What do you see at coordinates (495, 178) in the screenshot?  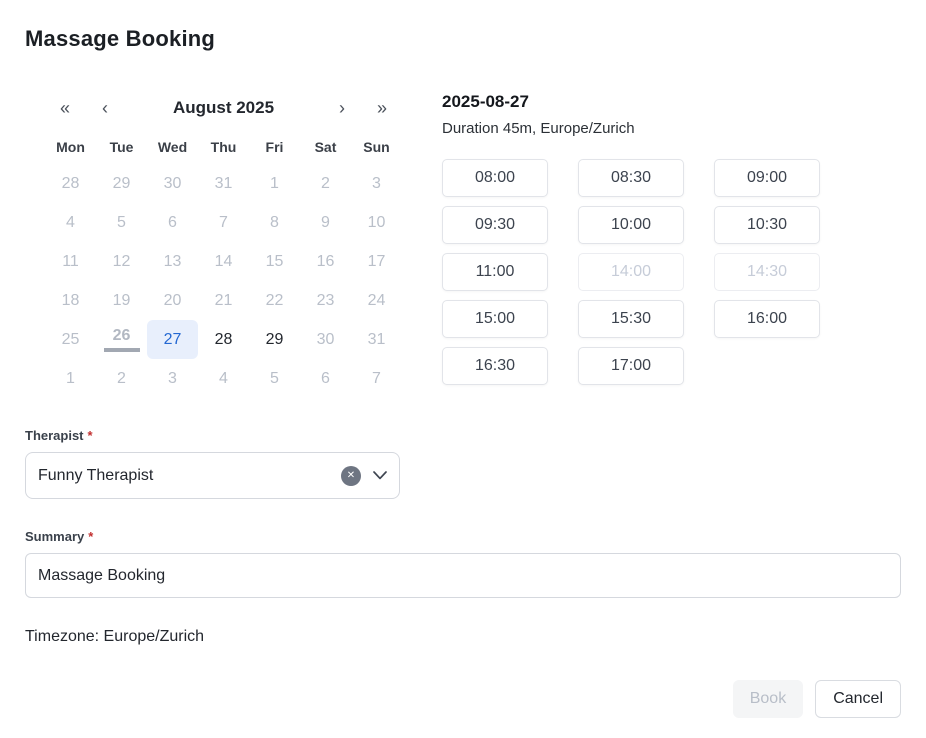 I see `timeslot-0800: 08:00` at bounding box center [495, 178].